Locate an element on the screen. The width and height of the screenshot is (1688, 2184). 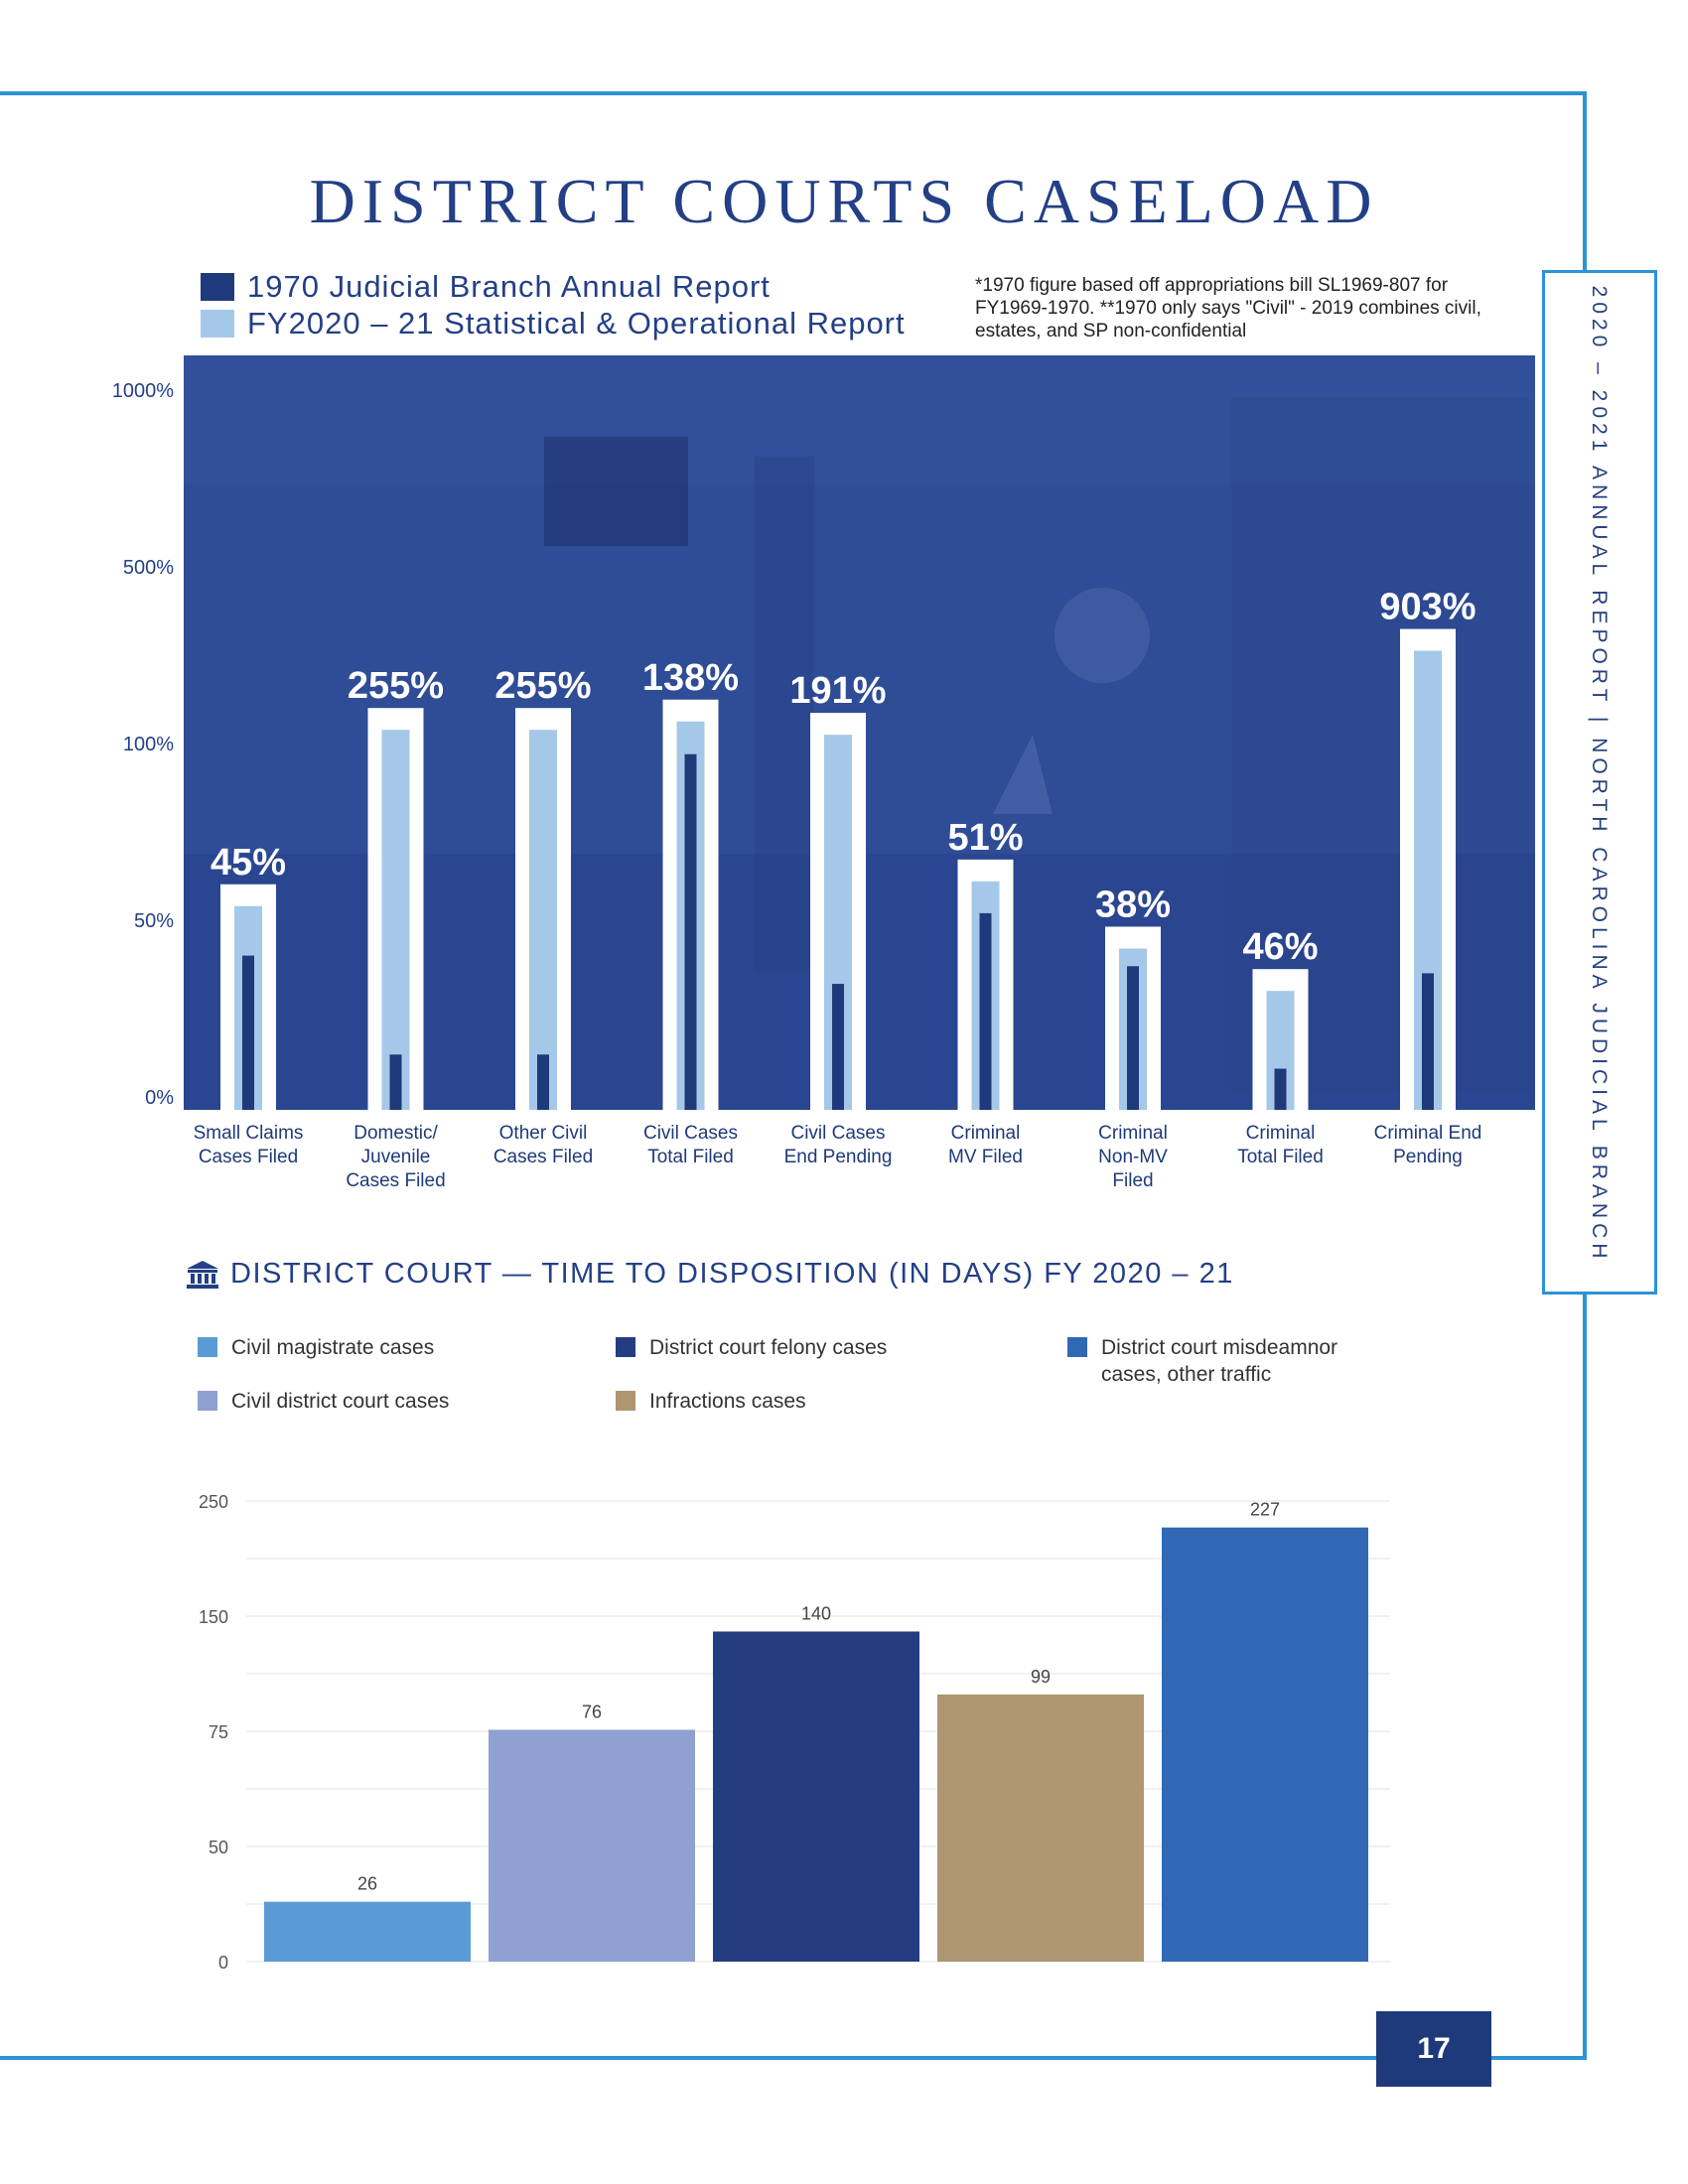
courthouse-icon is located at coordinates (202, 1274).